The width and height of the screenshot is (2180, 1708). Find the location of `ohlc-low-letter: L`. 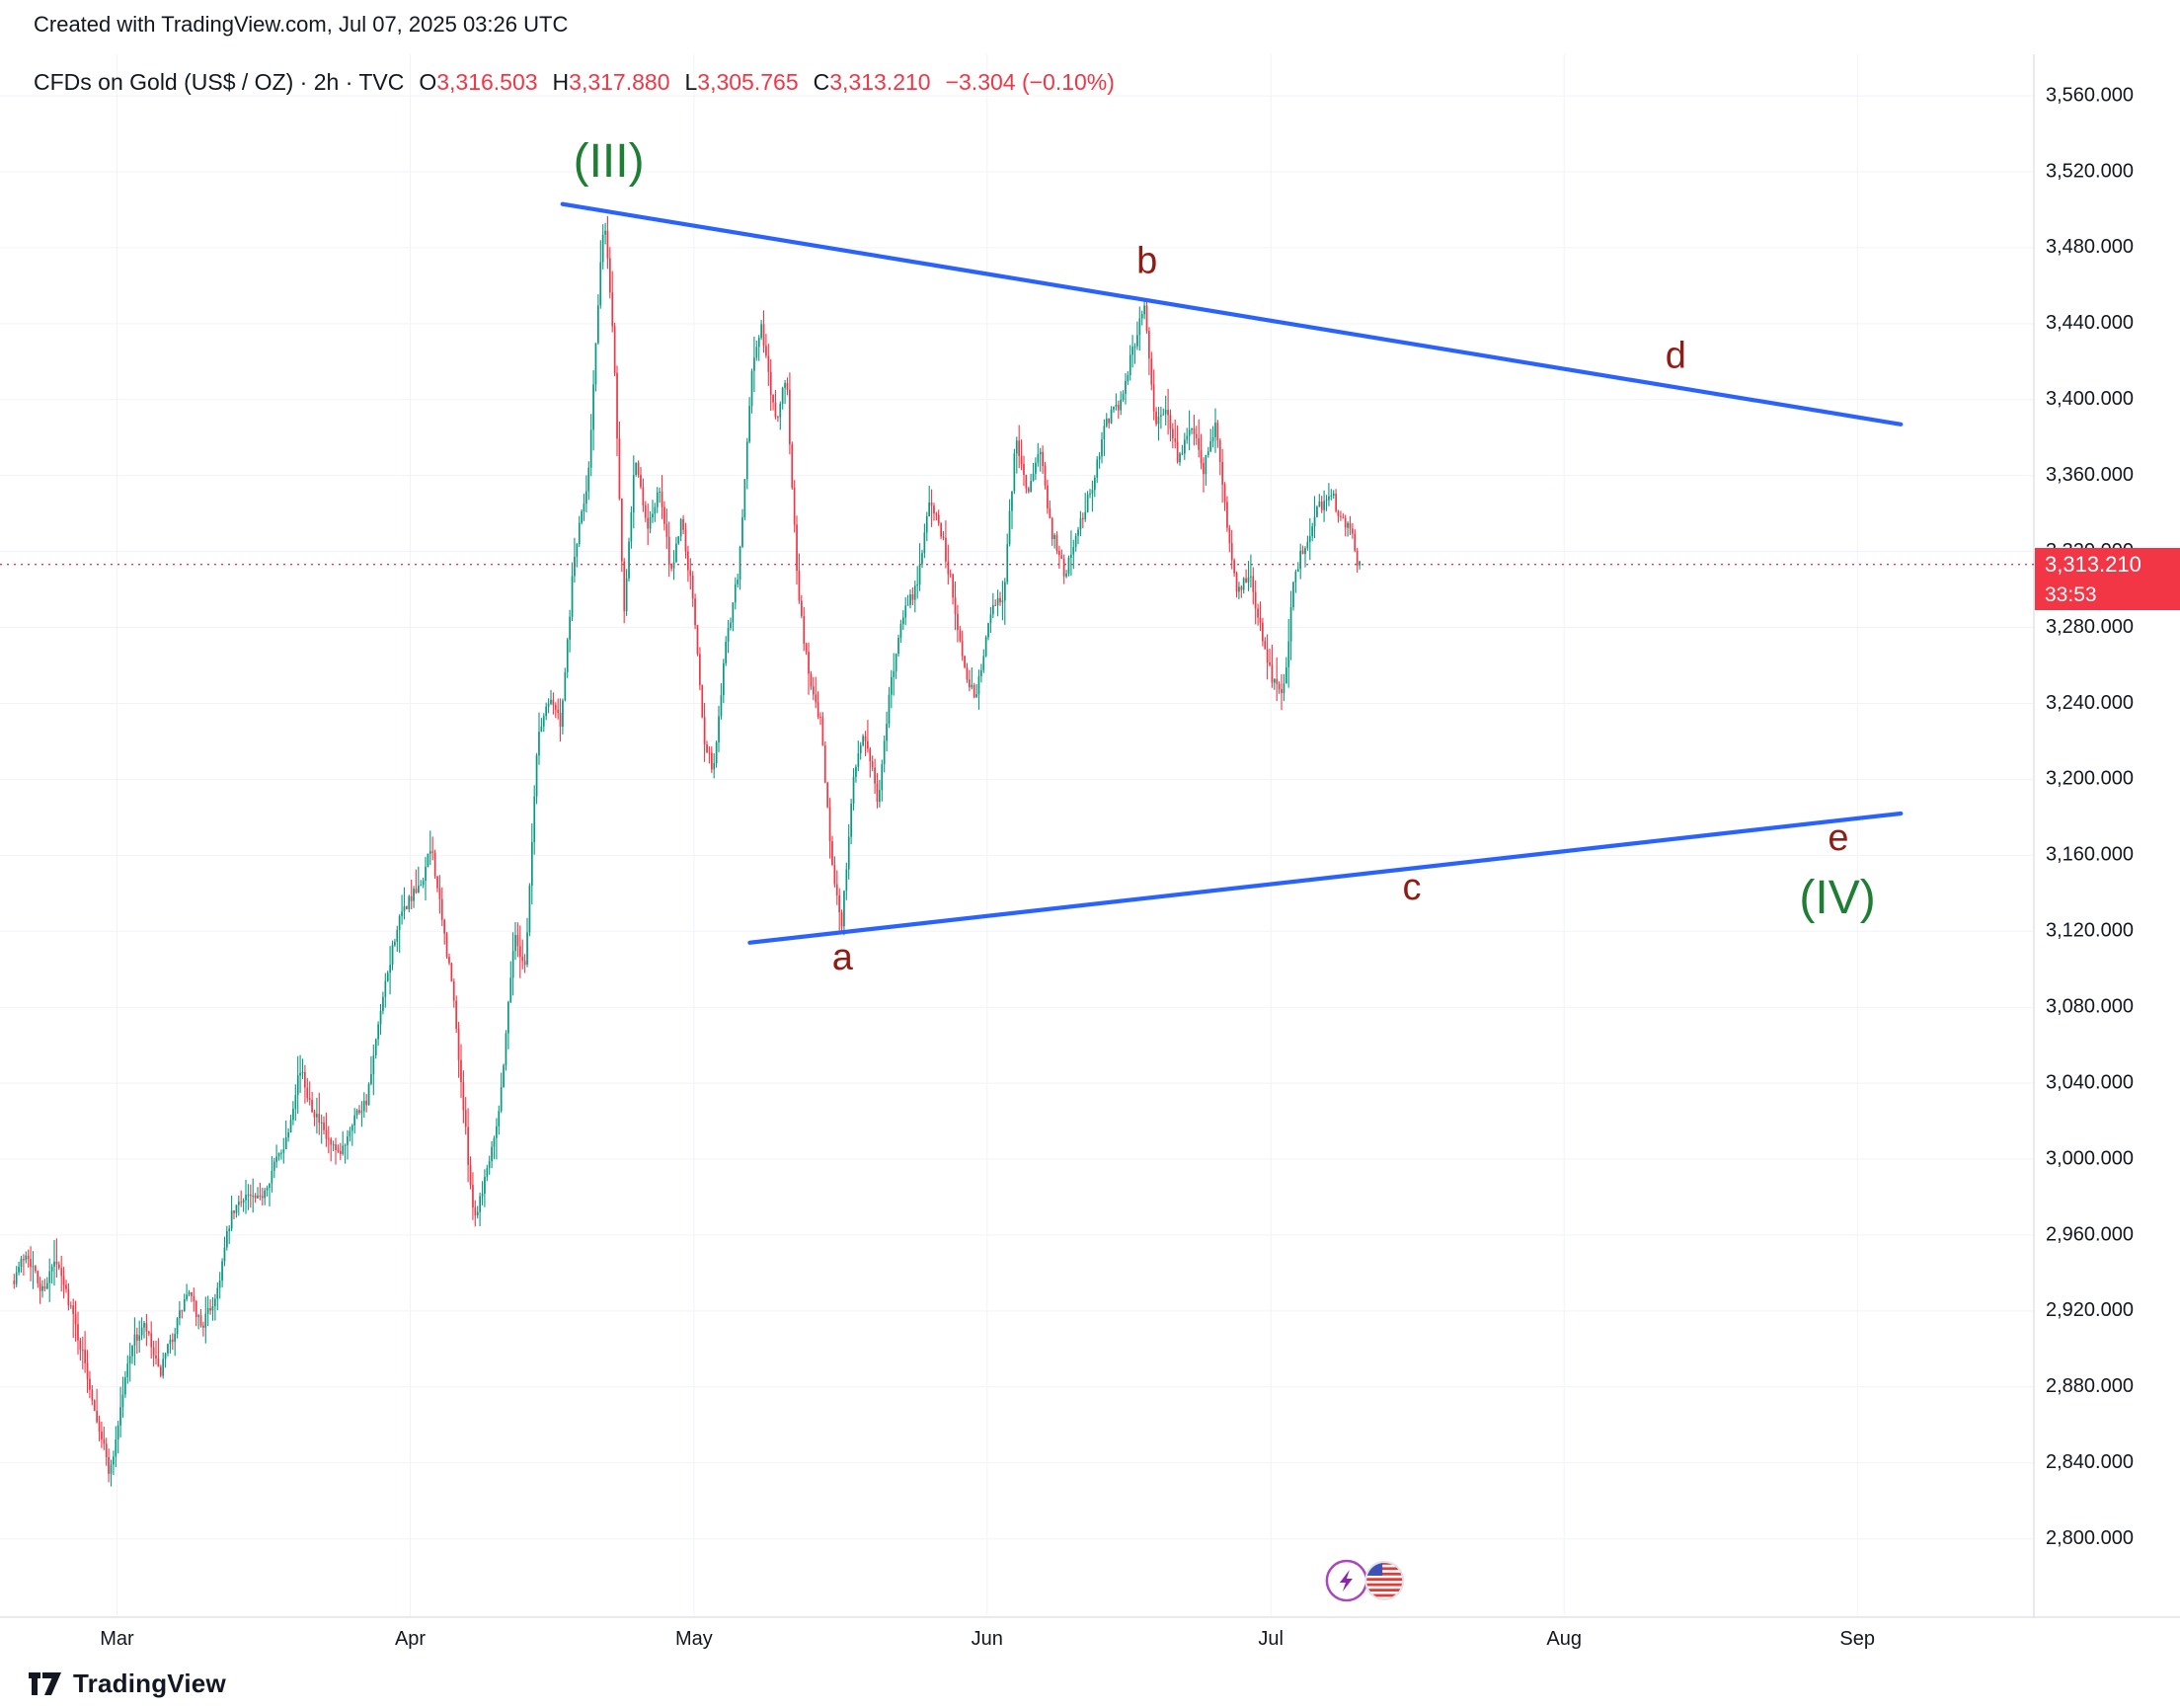

ohlc-low-letter: L is located at coordinates (691, 82).